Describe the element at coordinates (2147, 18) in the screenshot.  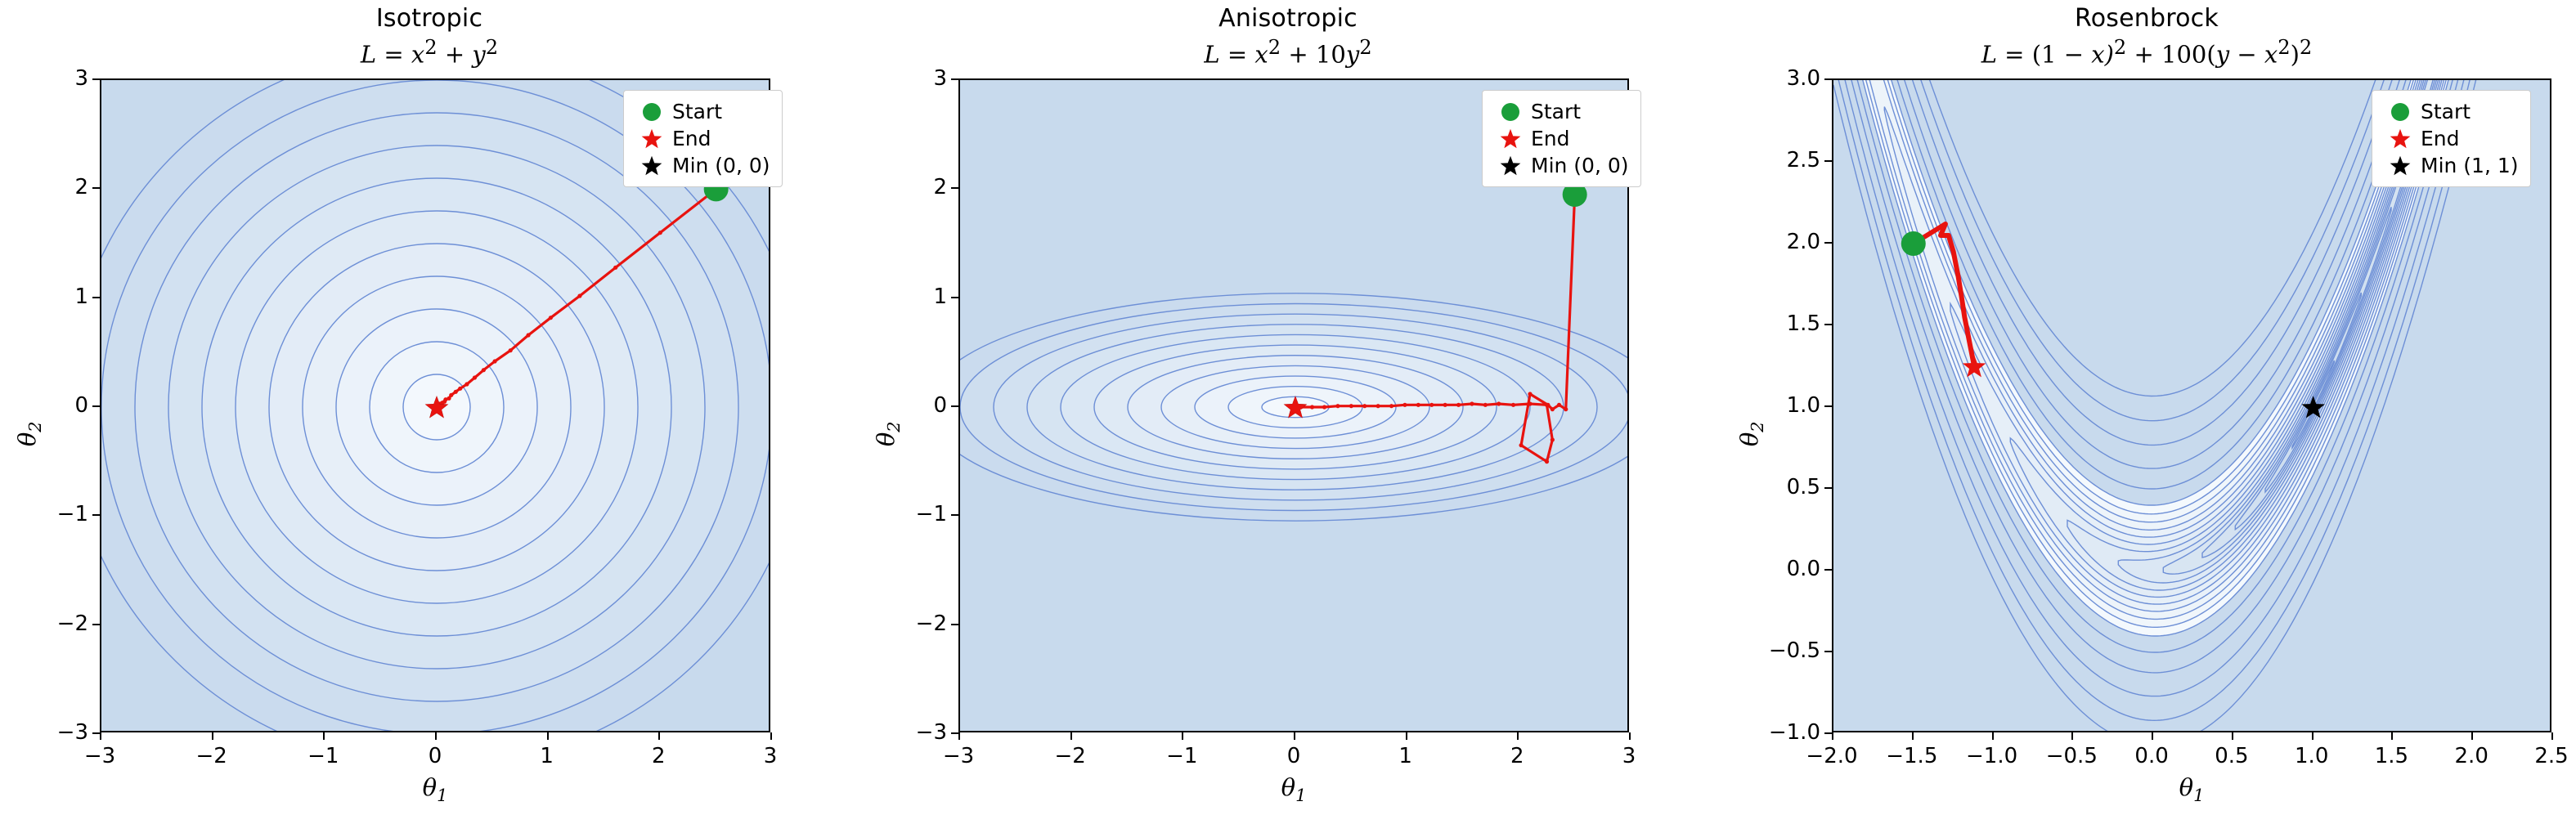
I see `panel-3-title: Rosenbrock` at that location.